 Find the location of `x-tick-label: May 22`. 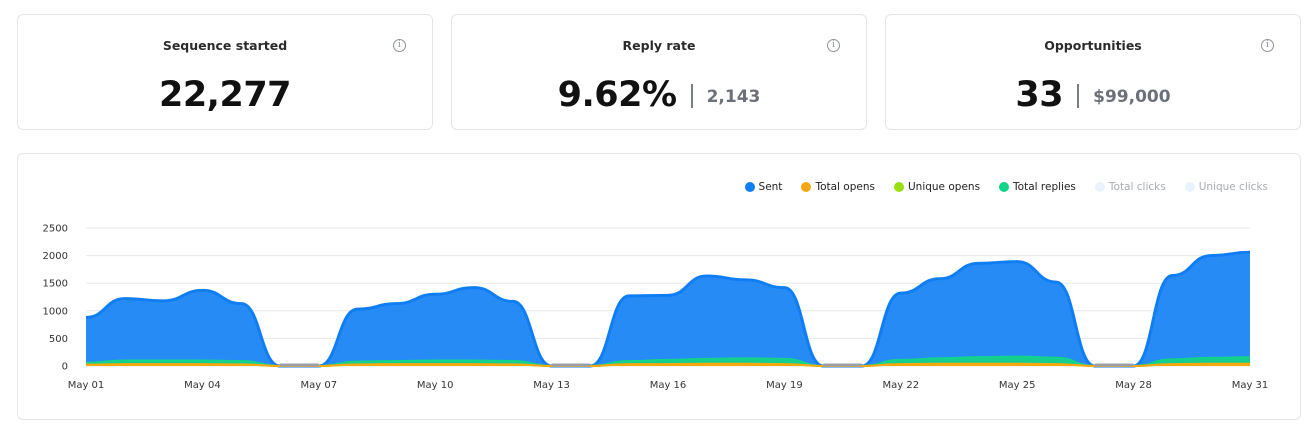

x-tick-label: May 22 is located at coordinates (901, 385).